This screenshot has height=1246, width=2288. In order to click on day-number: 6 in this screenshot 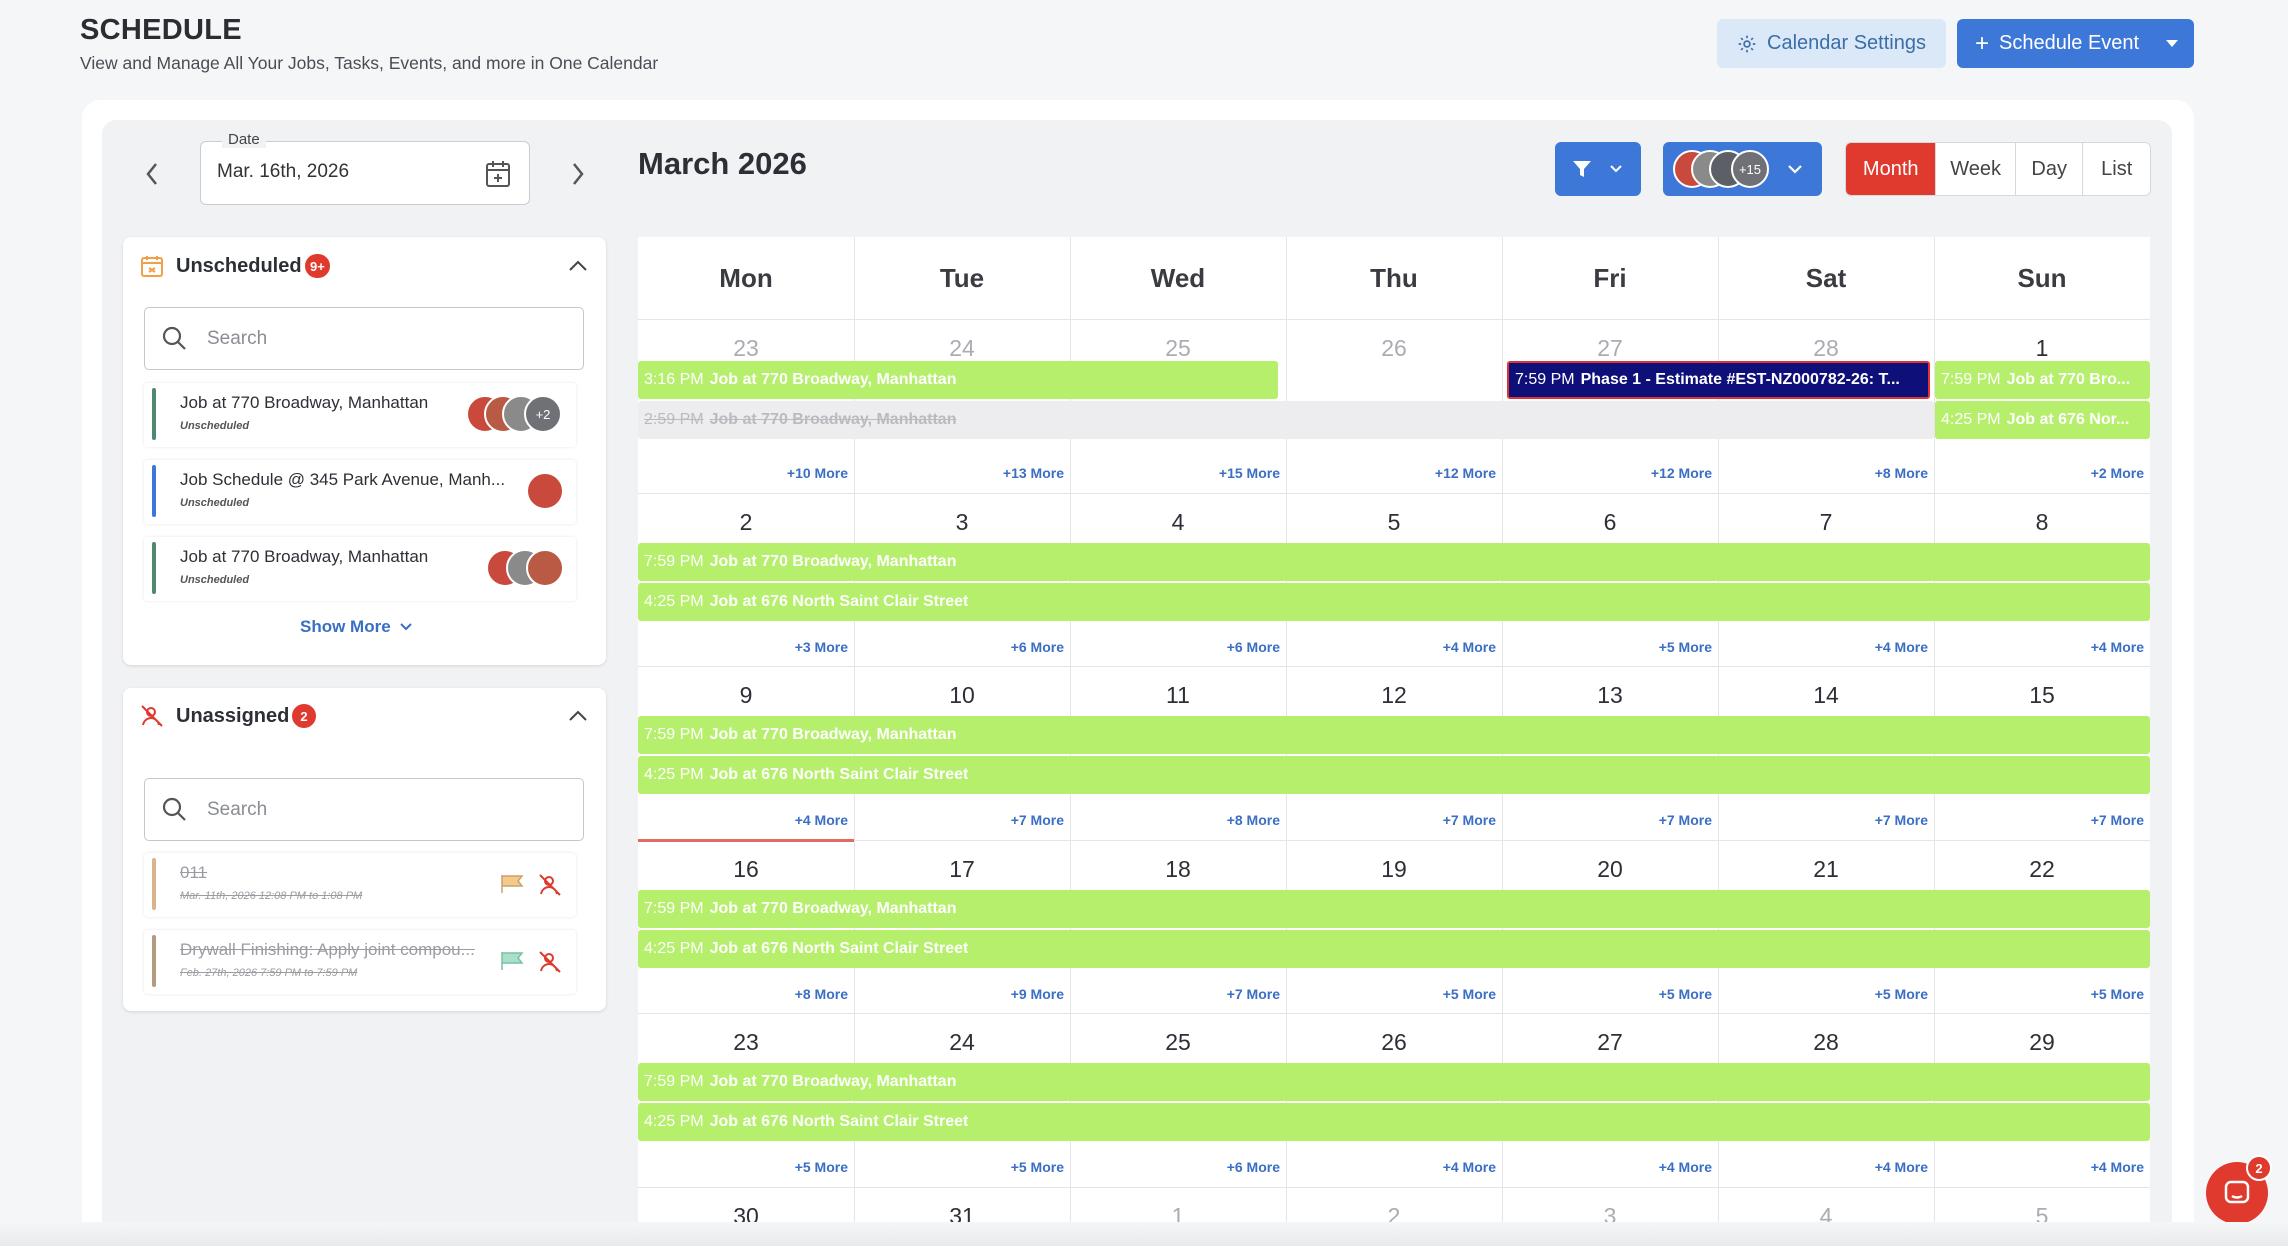, I will do `click(1610, 521)`.